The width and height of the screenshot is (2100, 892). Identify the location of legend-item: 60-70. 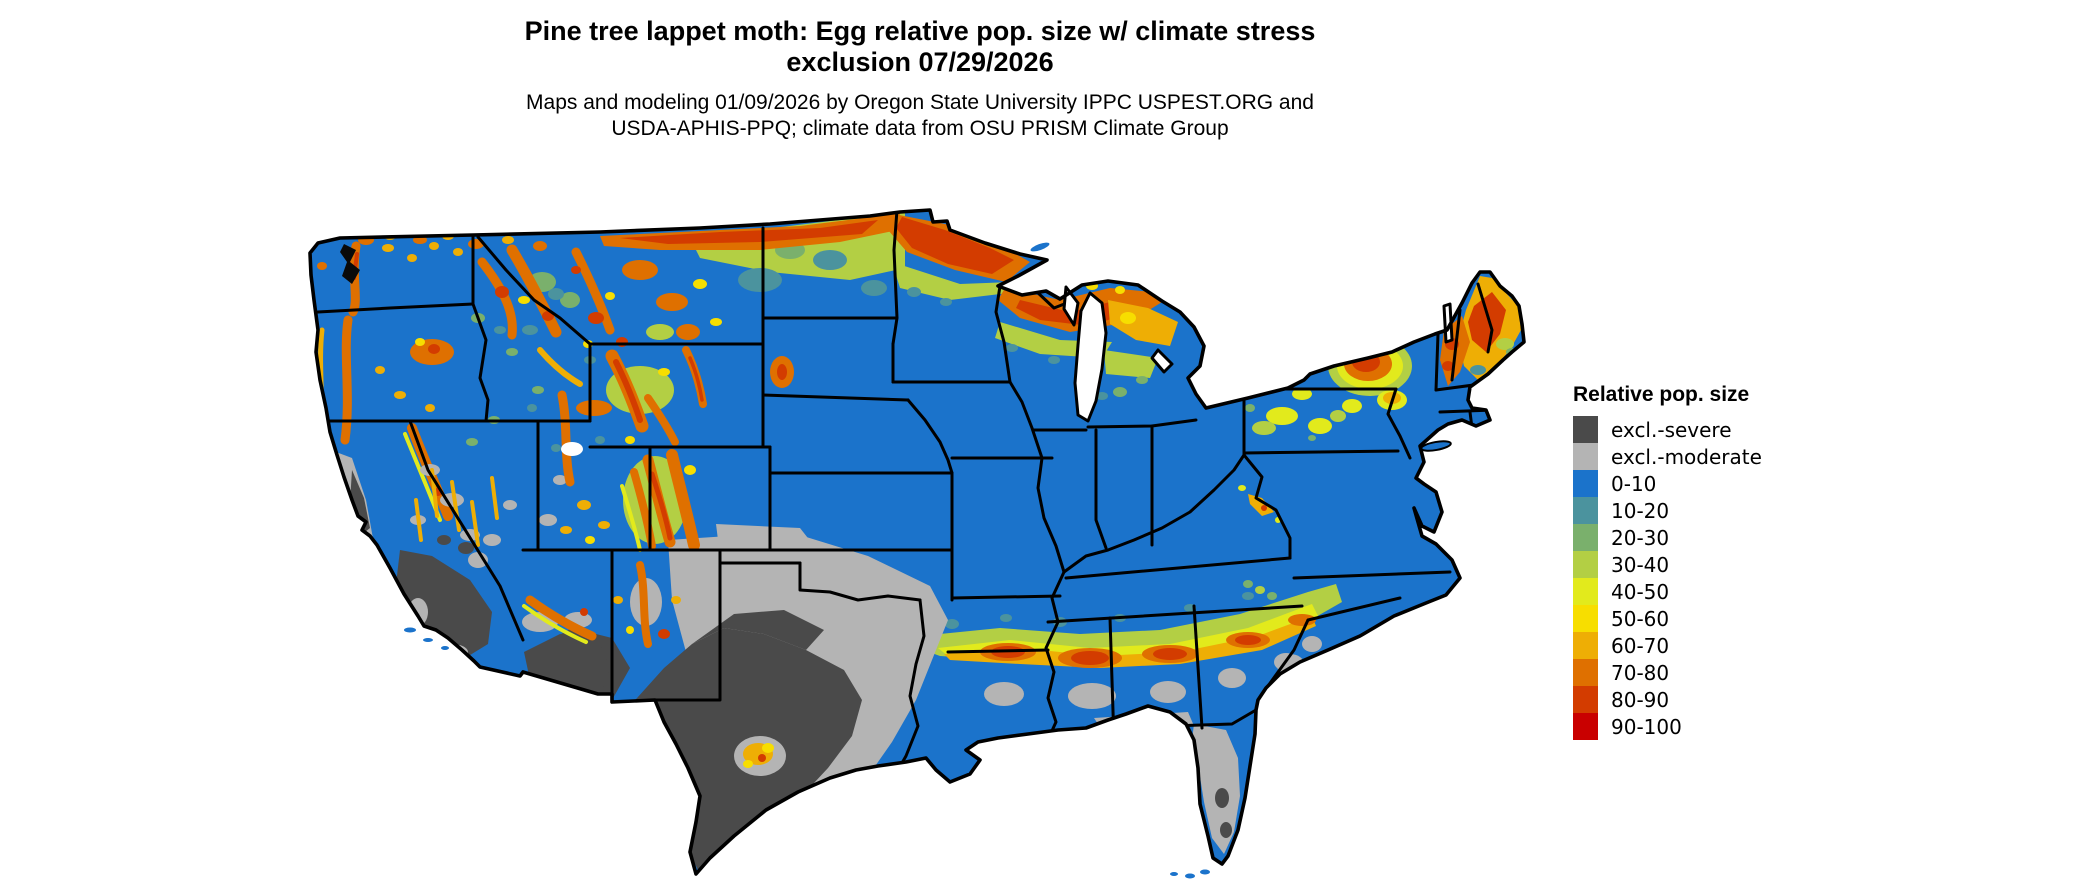
(1703, 645).